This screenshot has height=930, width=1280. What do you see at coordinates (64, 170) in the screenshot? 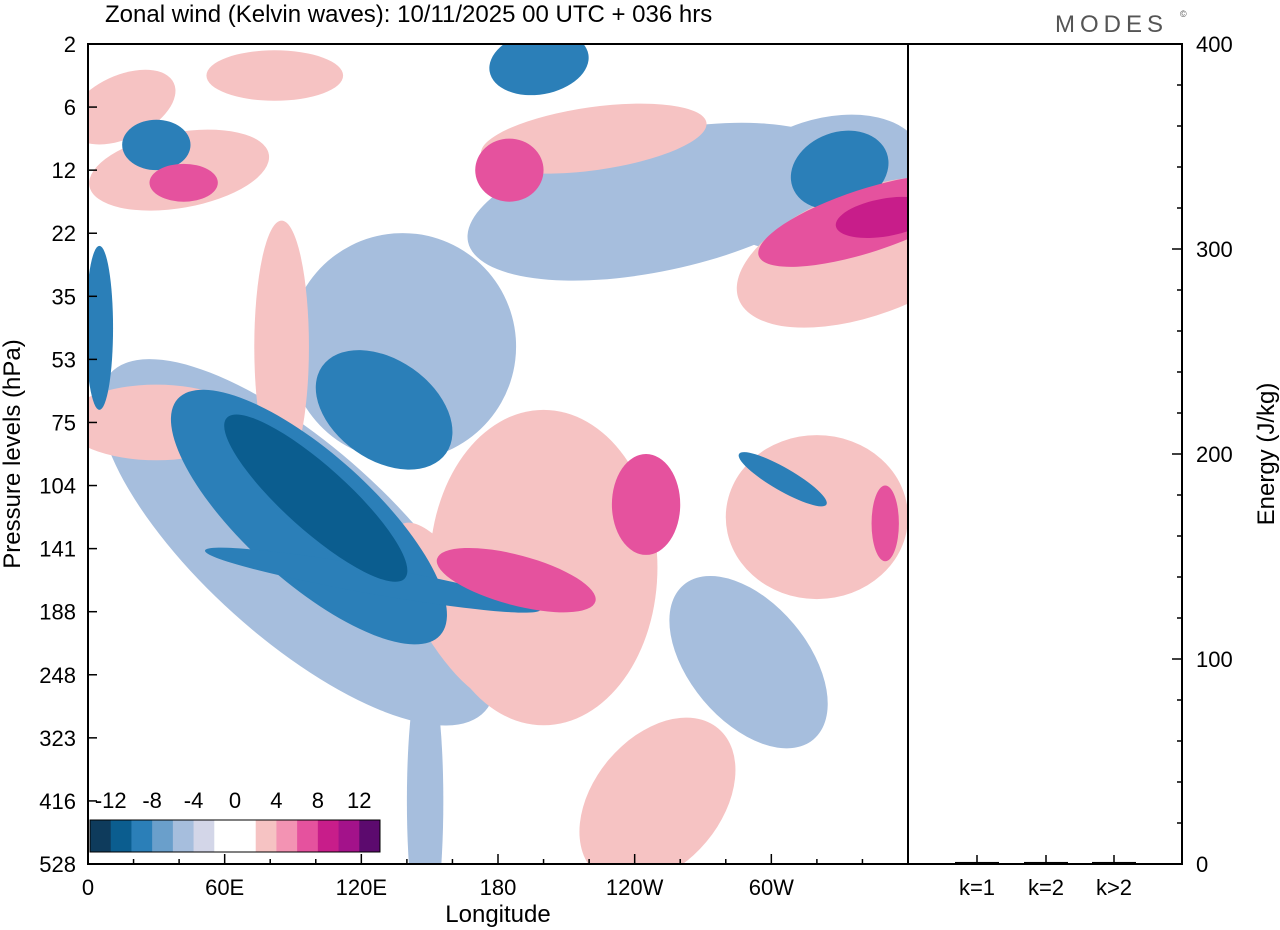
I see `y-tick-label: 12` at bounding box center [64, 170].